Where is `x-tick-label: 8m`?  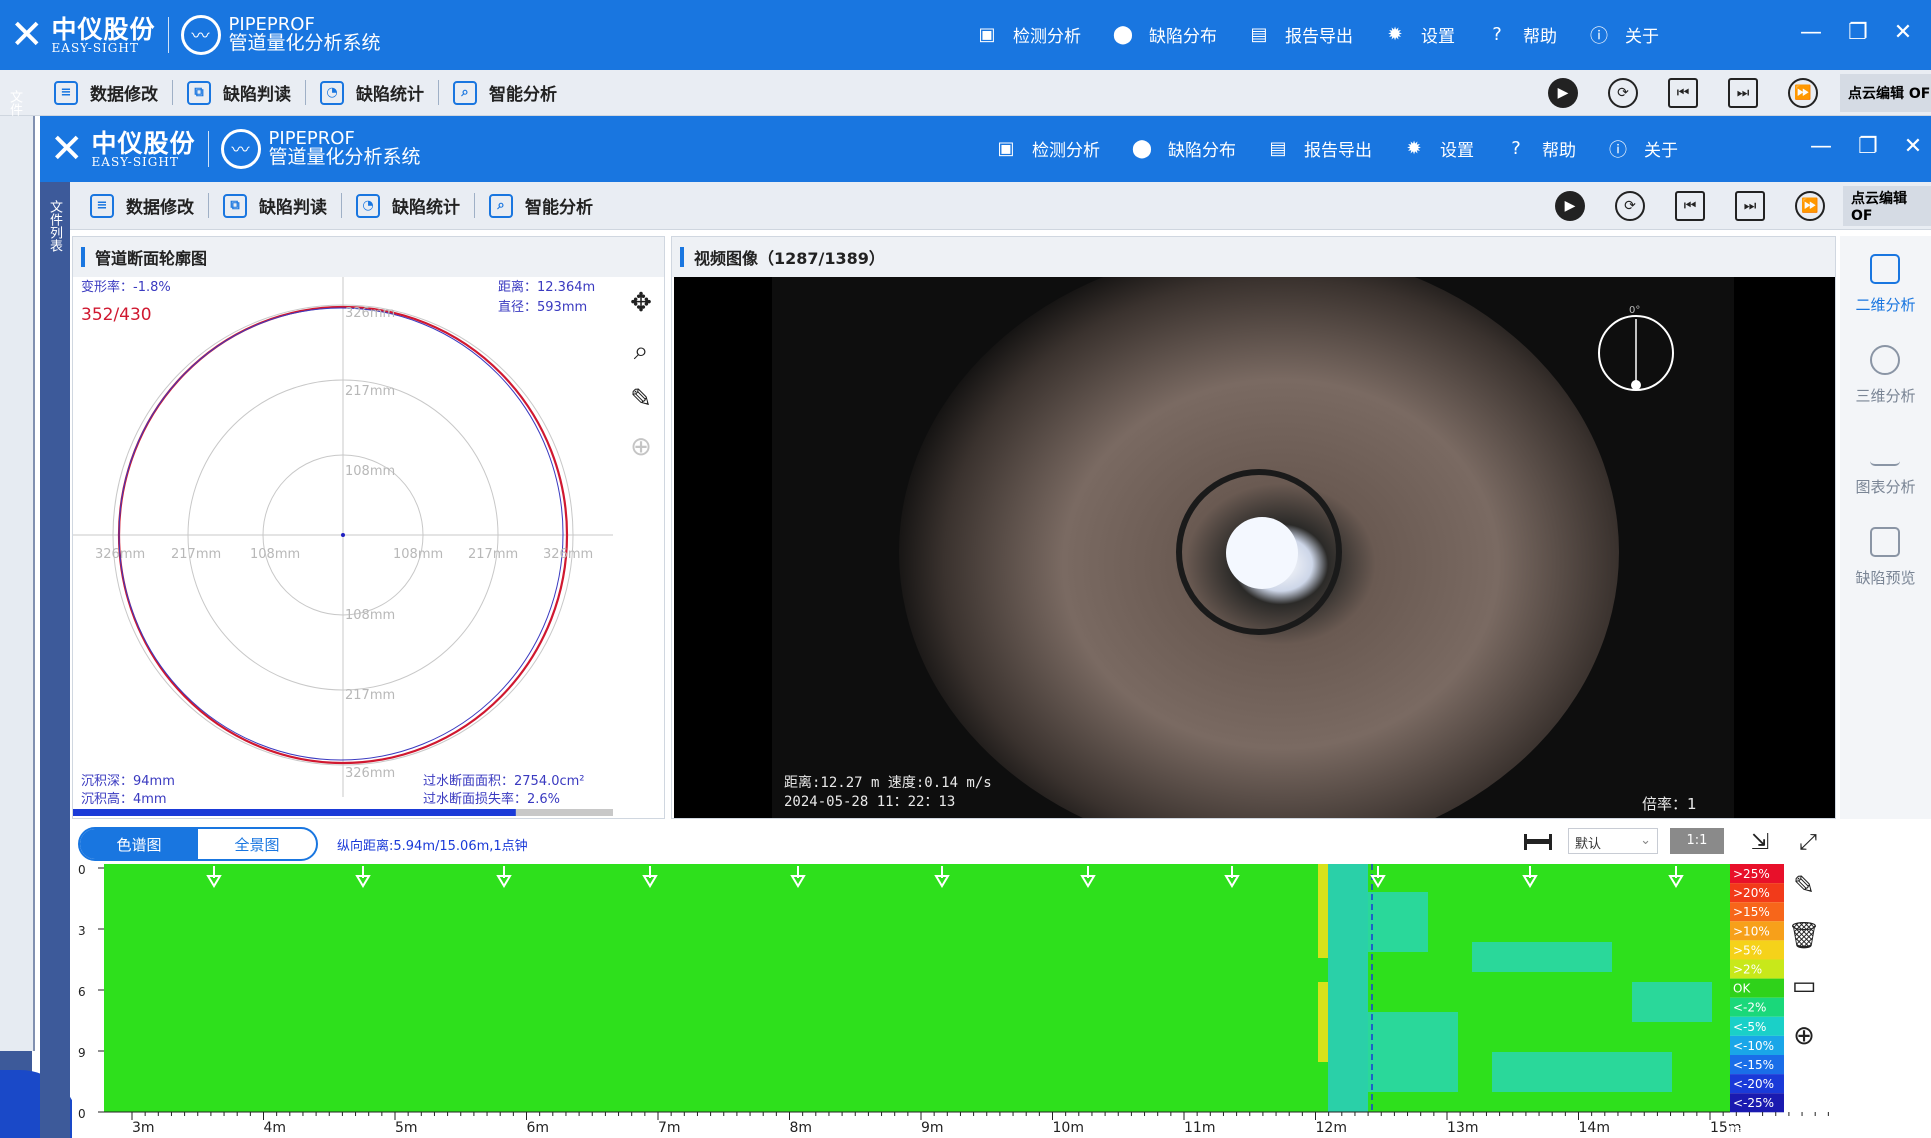 x-tick-label: 8m is located at coordinates (801, 1128).